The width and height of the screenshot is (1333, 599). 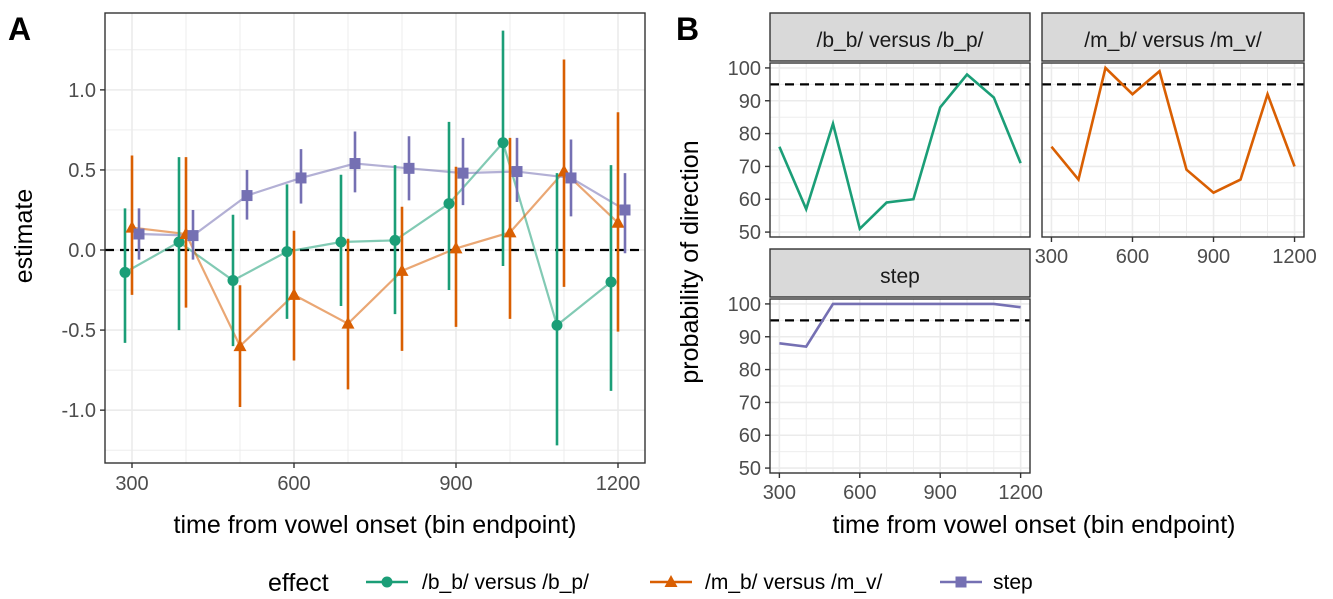 I want to click on panel-b-y-axis-title: probability of direction, so click(x=690, y=261).